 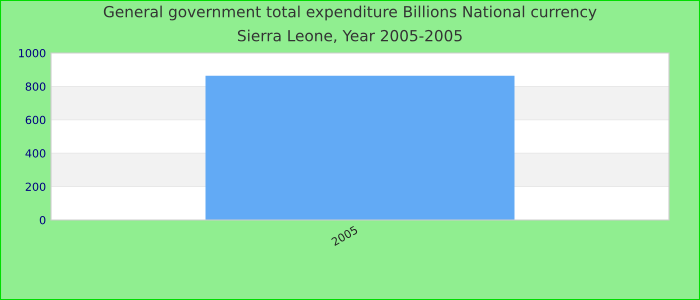 What do you see at coordinates (350, 36) in the screenshot?
I see `chart-subtitle: Sierra Leone, Year 2005-2005` at bounding box center [350, 36].